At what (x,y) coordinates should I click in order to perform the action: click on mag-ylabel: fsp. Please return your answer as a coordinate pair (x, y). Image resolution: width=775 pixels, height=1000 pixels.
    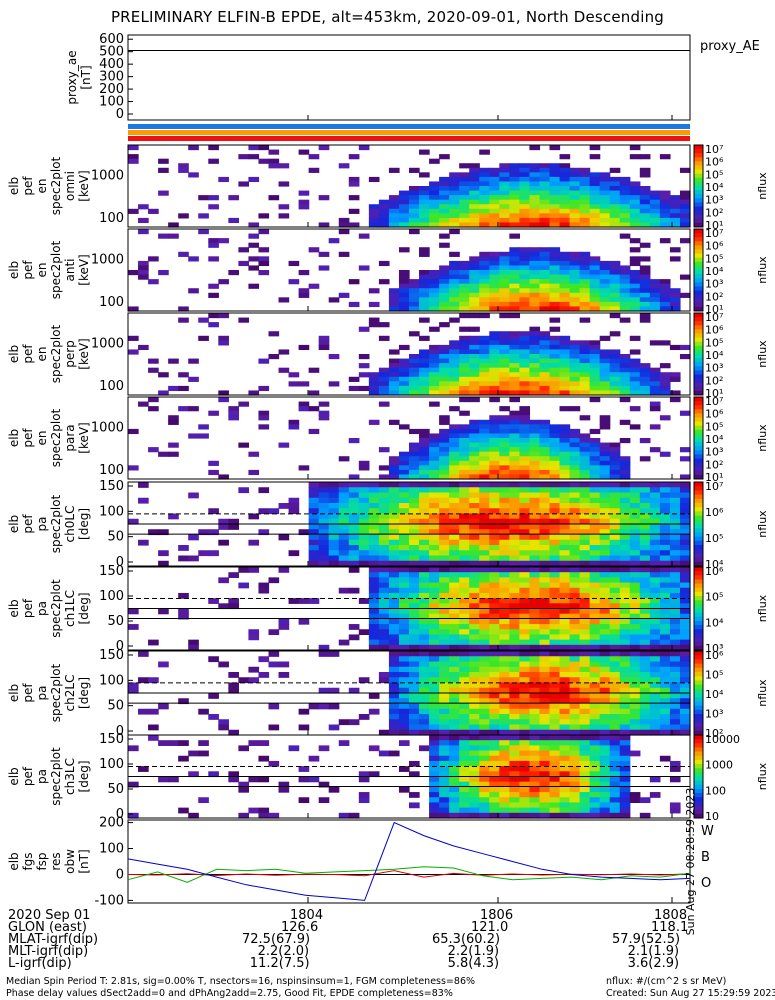
    Looking at the image, I should click on (42, 861).